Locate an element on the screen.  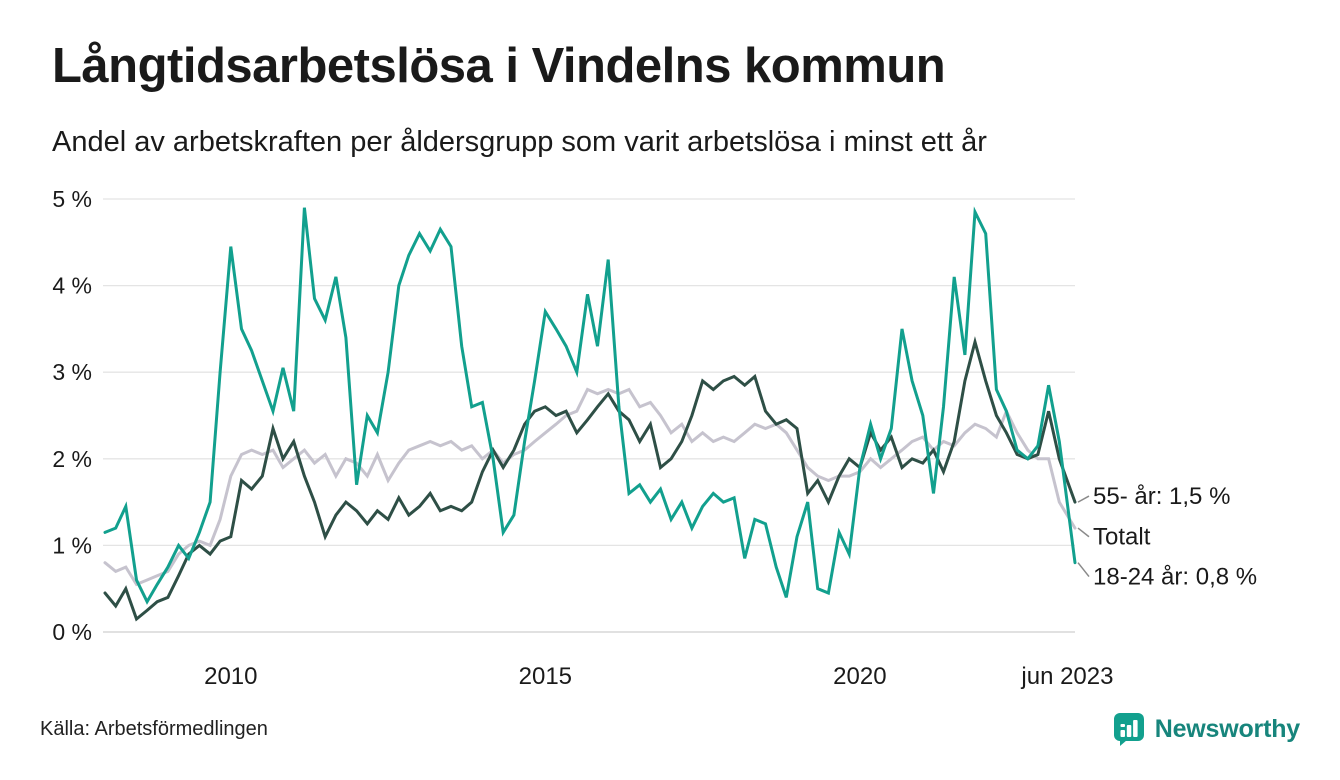
y-tick-label: 4 % is located at coordinates (72, 286).